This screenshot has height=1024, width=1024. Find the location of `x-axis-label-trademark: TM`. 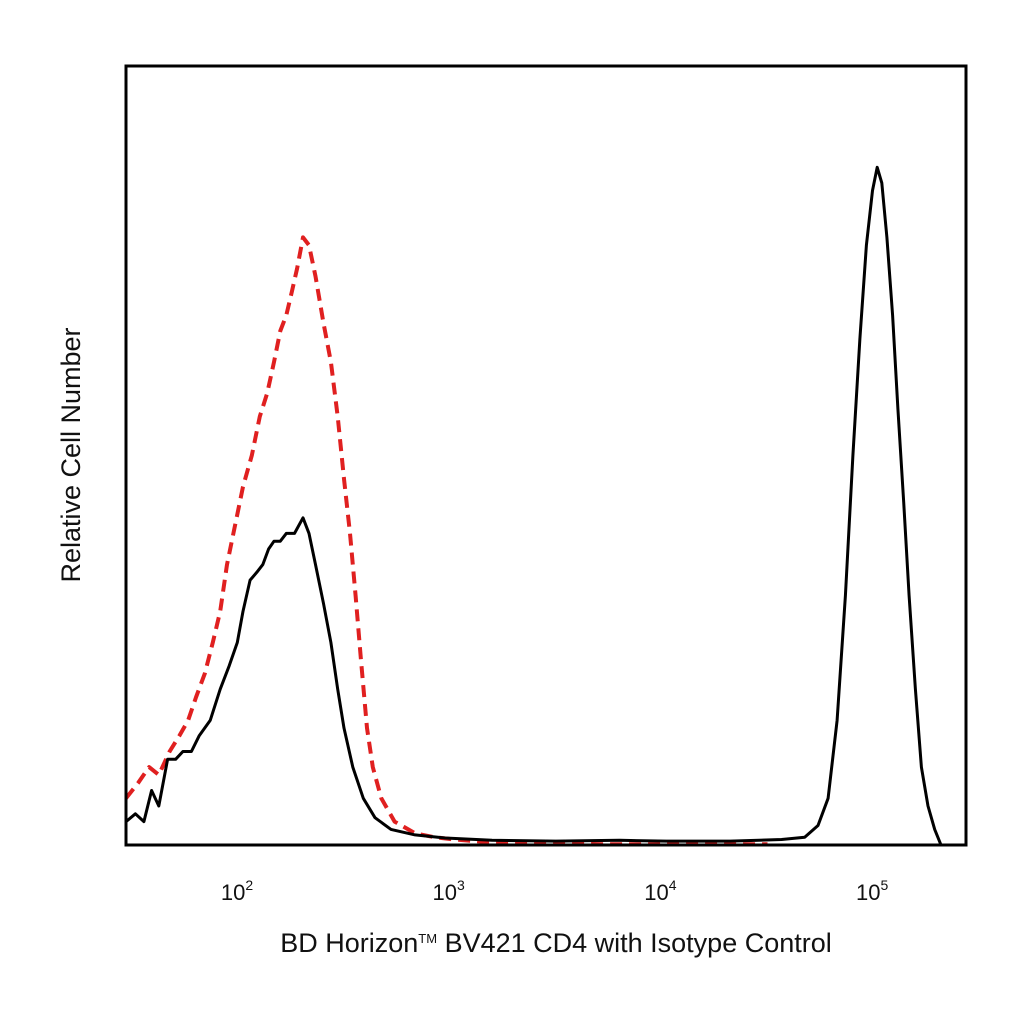

x-axis-label-trademark: TM is located at coordinates (427, 938).